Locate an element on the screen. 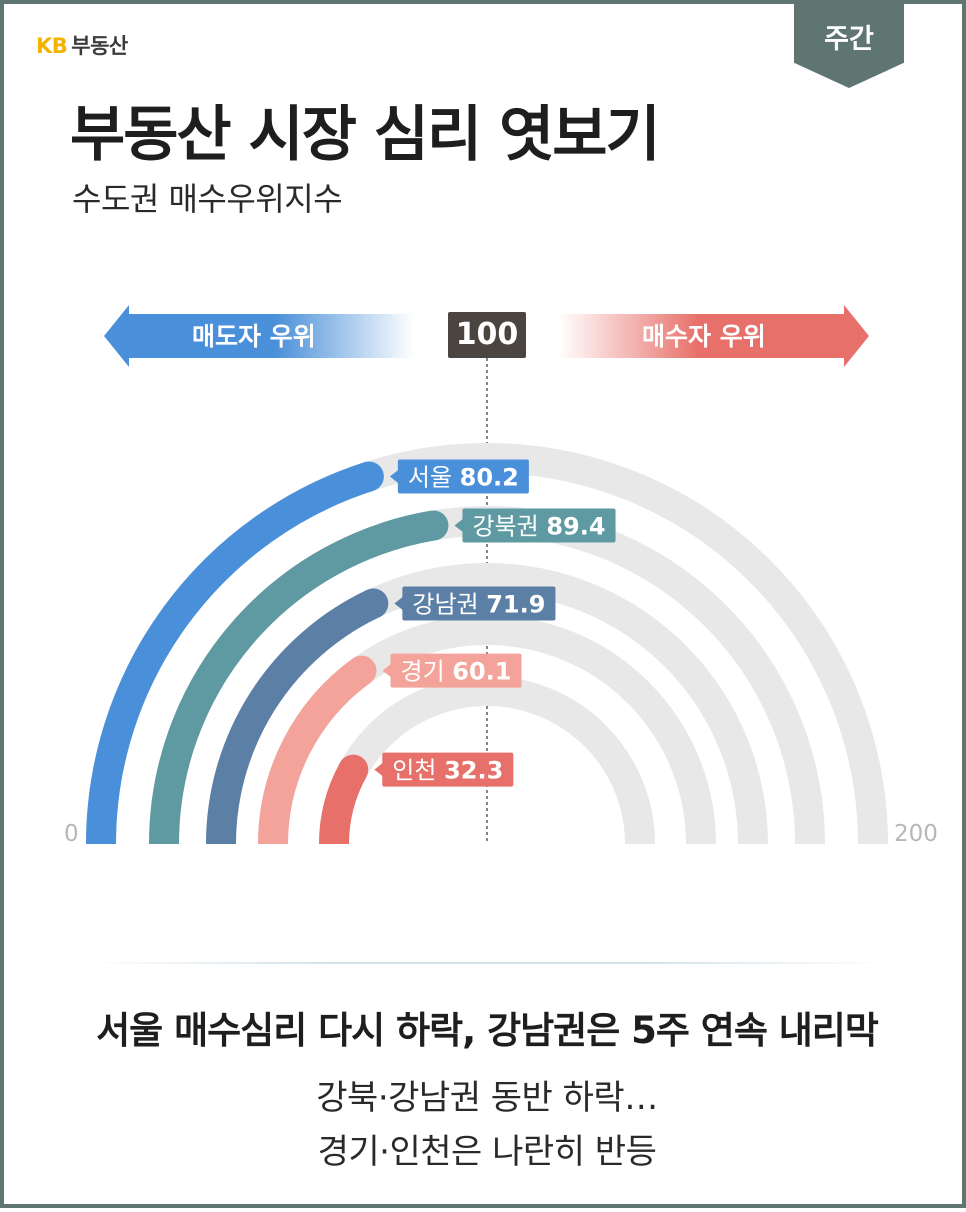 This screenshot has width=966, height=1212. value-label-3: 강남권 71.9 is located at coordinates (475, 603).